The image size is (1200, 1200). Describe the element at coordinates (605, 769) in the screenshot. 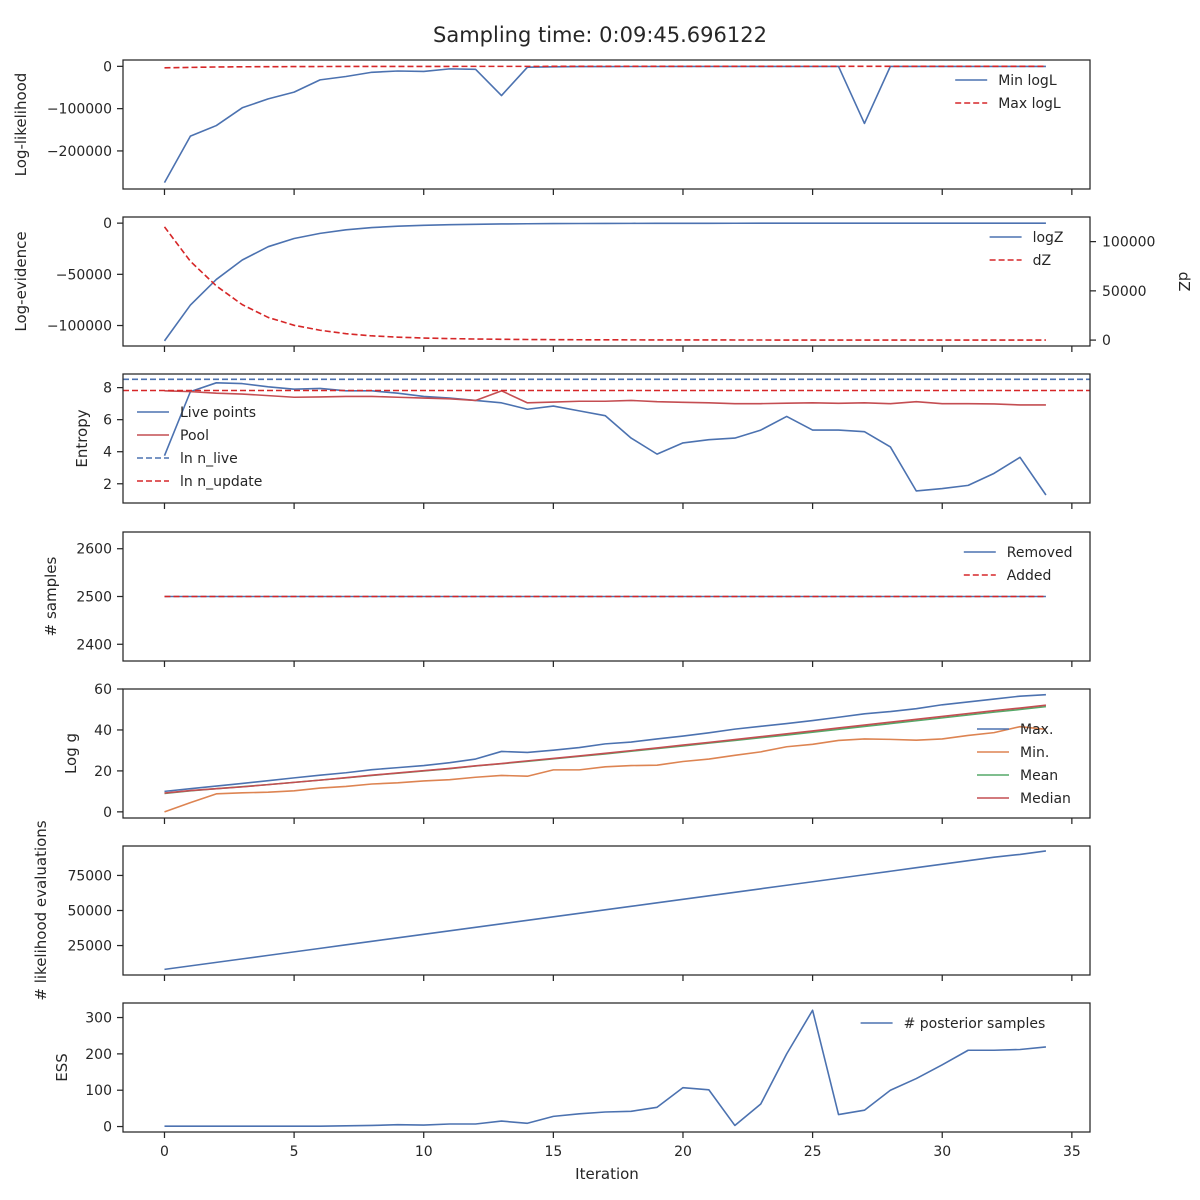

I see `series-line-min-` at that location.